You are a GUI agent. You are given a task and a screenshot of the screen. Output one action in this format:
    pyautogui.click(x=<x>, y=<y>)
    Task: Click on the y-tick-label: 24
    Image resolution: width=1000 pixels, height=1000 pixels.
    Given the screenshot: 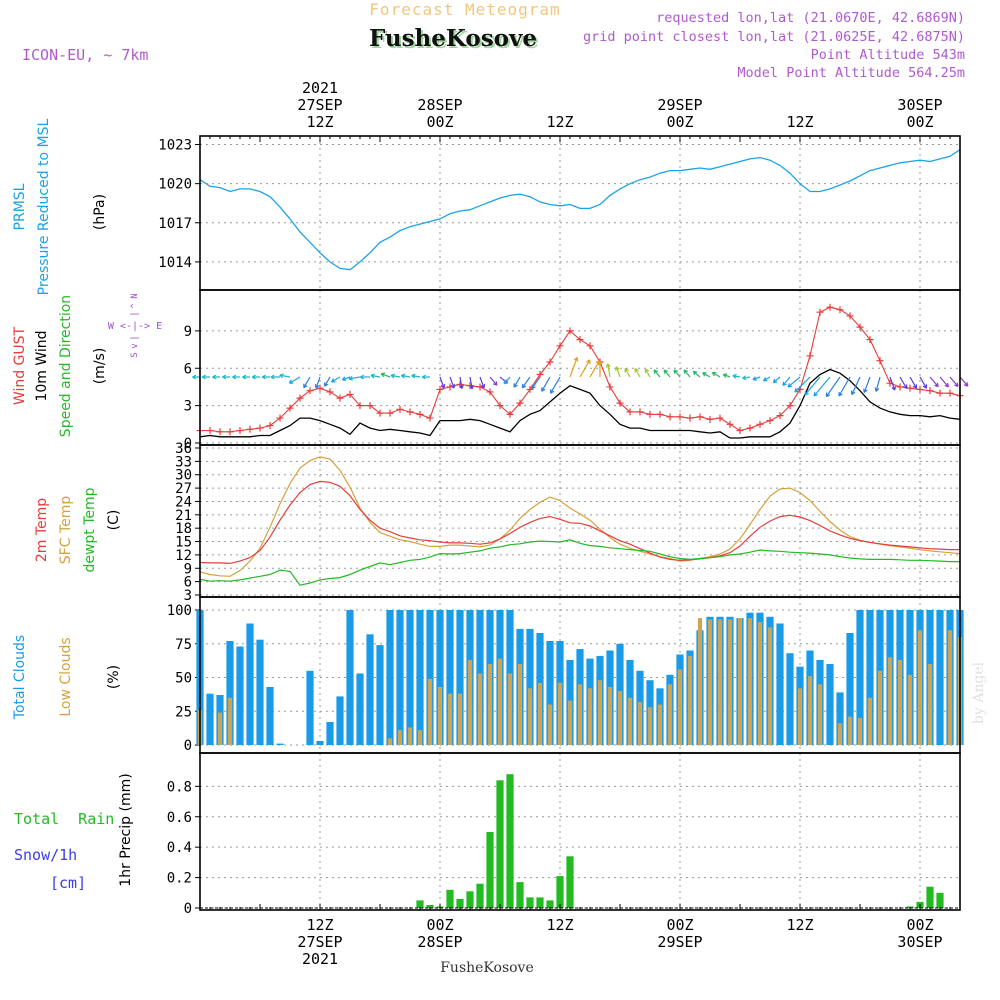 What is the action you would take?
    pyautogui.click(x=183, y=502)
    